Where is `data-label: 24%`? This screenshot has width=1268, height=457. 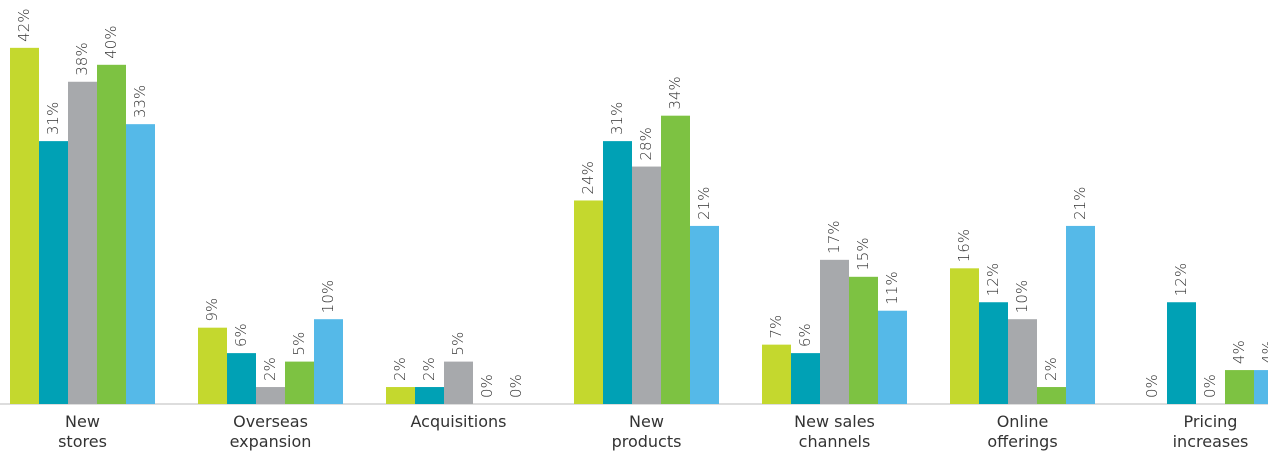
data-label: 24% is located at coordinates (588, 177).